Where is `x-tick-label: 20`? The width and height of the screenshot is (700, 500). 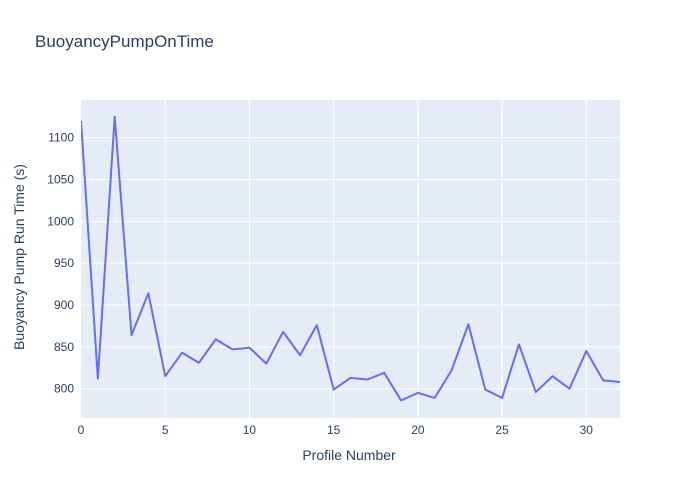
x-tick-label: 20 is located at coordinates (418, 430).